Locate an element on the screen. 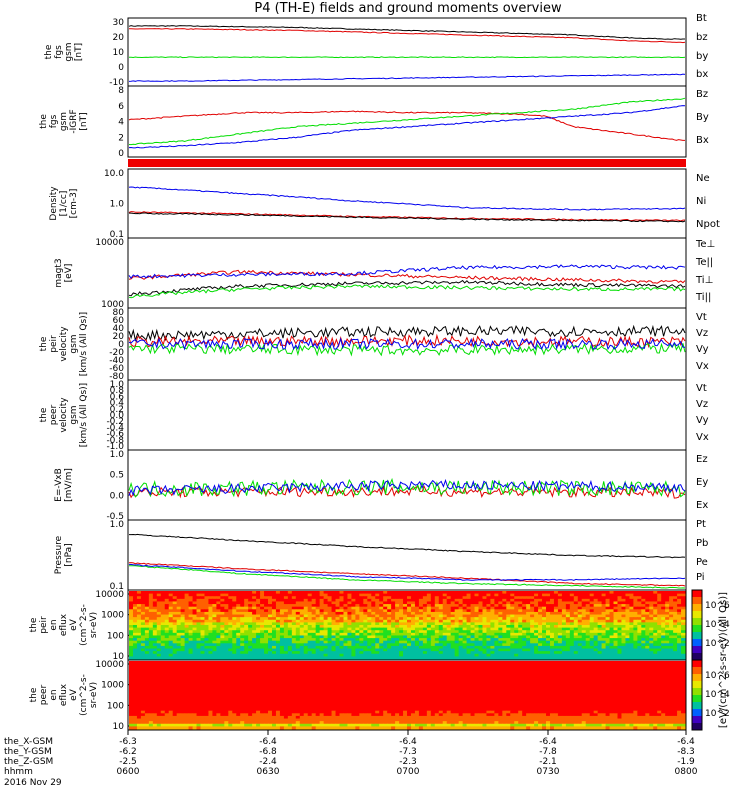 The width and height of the screenshot is (750, 800). series-Npot-line is located at coordinates (407, 198).